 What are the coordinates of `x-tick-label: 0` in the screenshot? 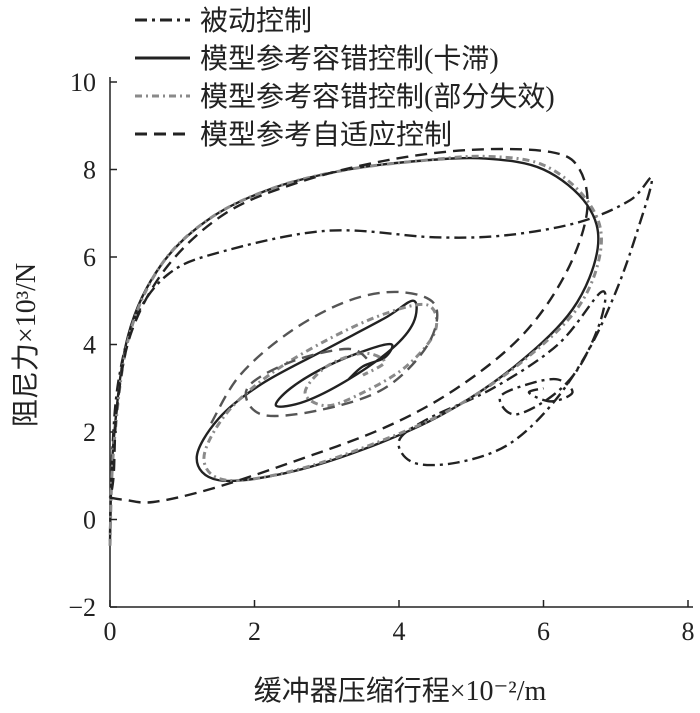 It's located at (110, 631).